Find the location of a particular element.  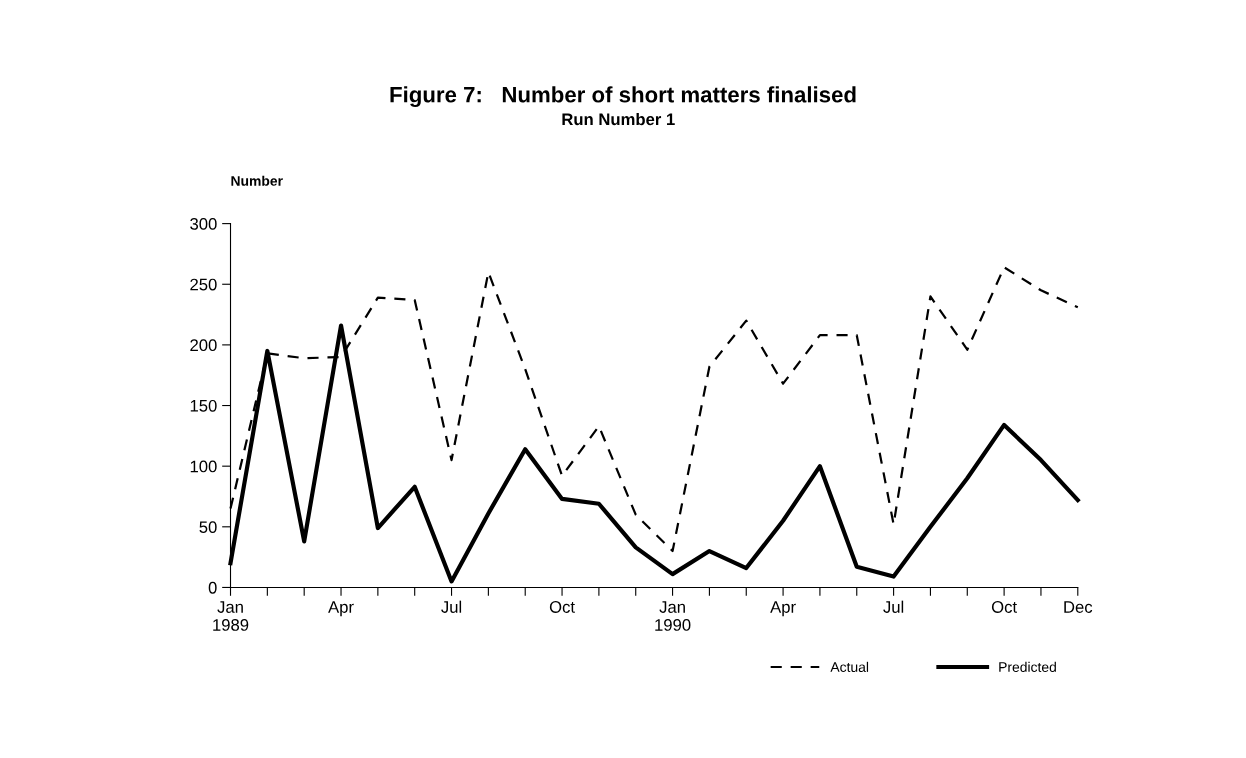

x-tick-label: Jan 1989 is located at coordinates (231, 616).